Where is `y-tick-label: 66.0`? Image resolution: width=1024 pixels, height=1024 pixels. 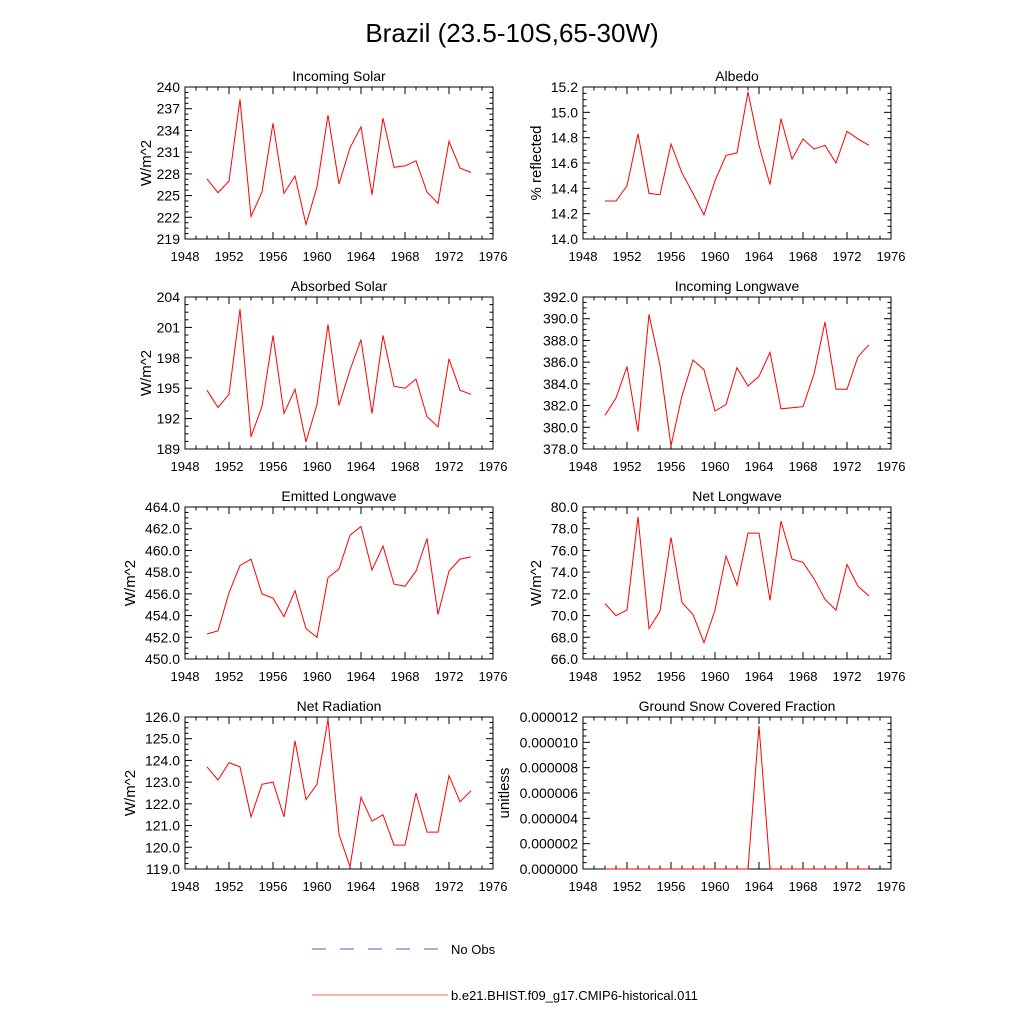 y-tick-label: 66.0 is located at coordinates (564, 659).